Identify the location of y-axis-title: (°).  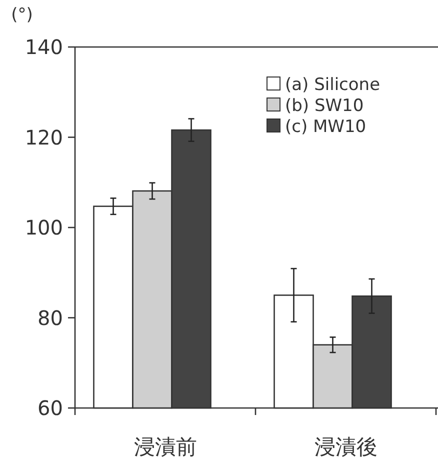
(22, 15).